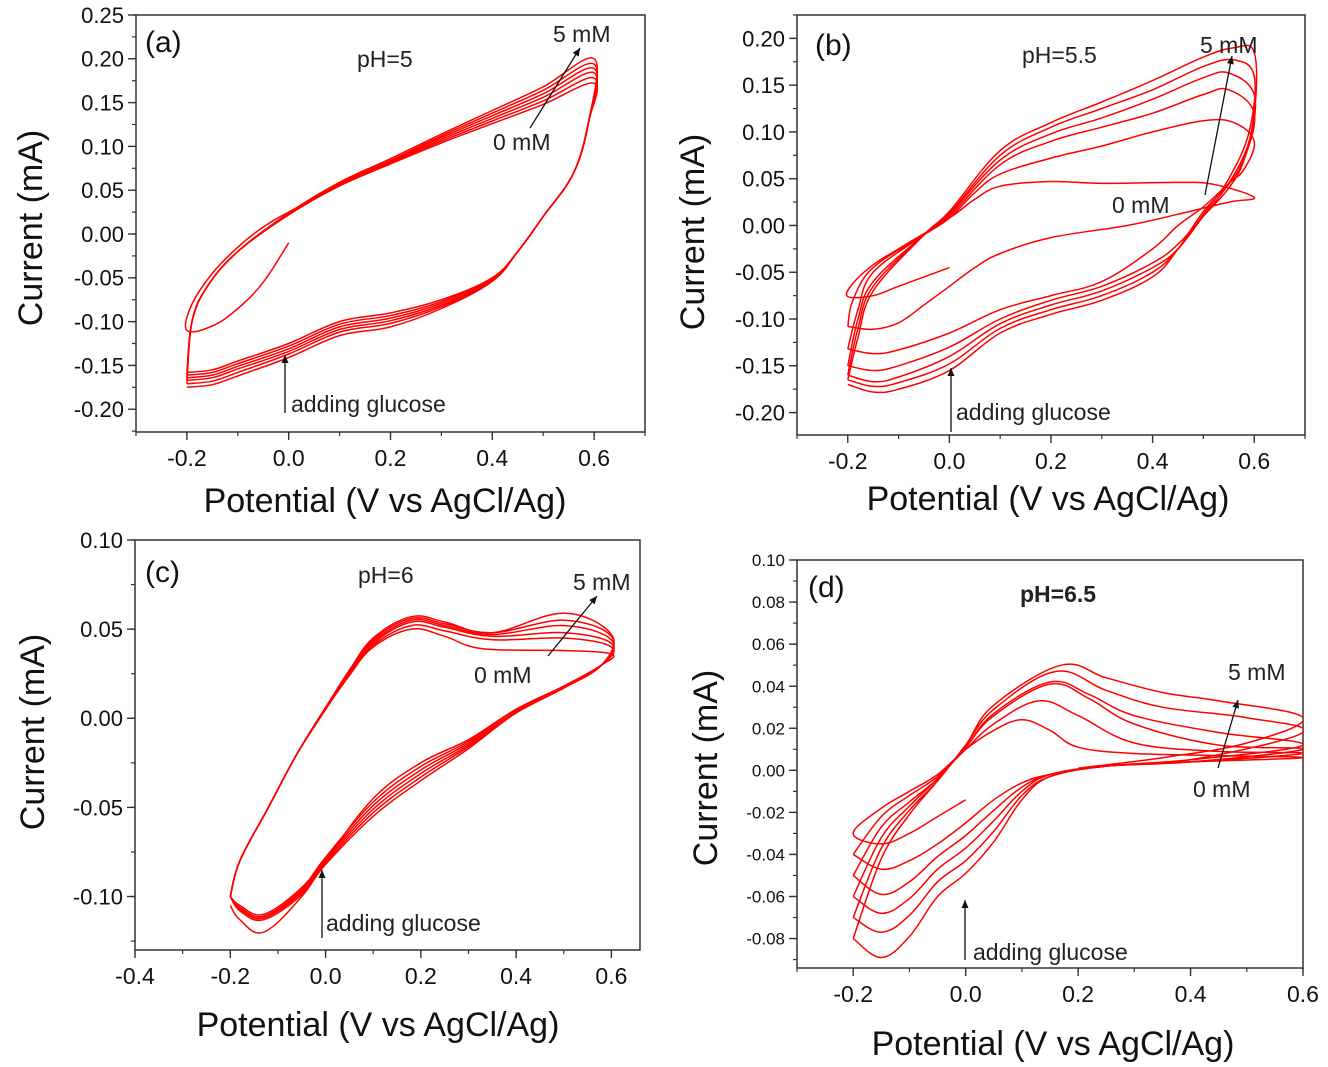 This screenshot has width=1328, height=1067. Describe the element at coordinates (135, 976) in the screenshot. I see `x-tick-label: -0.4` at that location.